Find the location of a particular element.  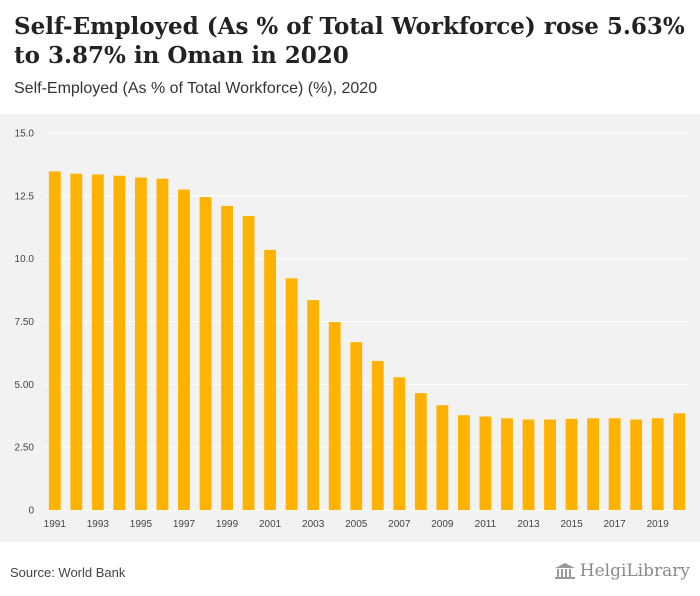

y-axis-ticks: 0 2.50 5.00 7.50 10.0 12.5 15.0 is located at coordinates (25, 323).